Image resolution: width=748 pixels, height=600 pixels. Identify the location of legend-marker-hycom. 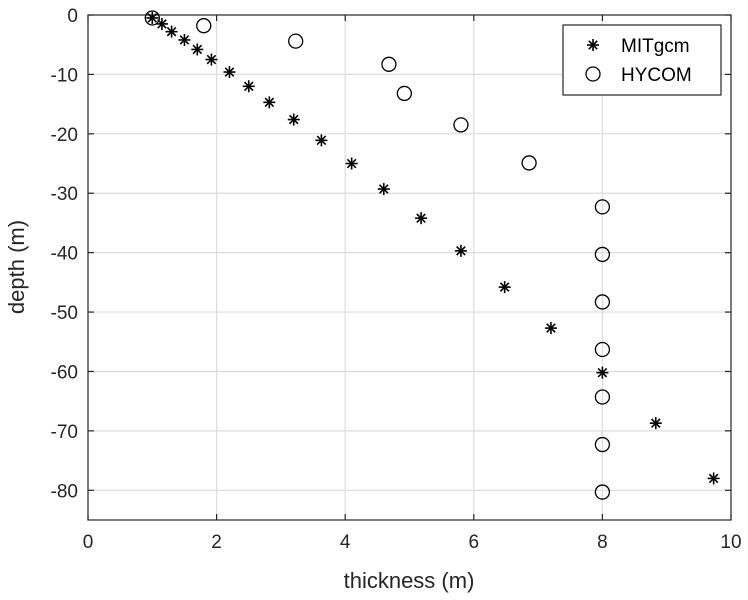
(593, 74).